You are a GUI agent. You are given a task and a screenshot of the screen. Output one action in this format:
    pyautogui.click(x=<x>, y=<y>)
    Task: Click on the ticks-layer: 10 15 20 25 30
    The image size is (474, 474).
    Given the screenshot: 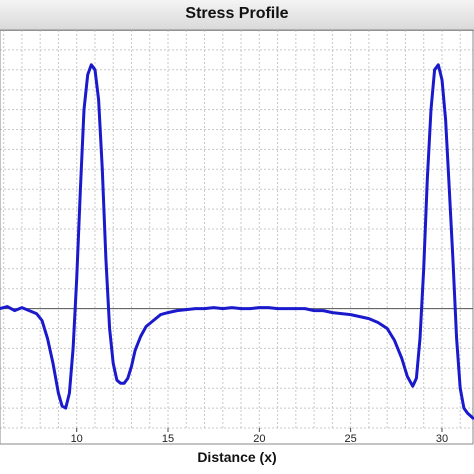 What is the action you would take?
    pyautogui.click(x=259, y=436)
    